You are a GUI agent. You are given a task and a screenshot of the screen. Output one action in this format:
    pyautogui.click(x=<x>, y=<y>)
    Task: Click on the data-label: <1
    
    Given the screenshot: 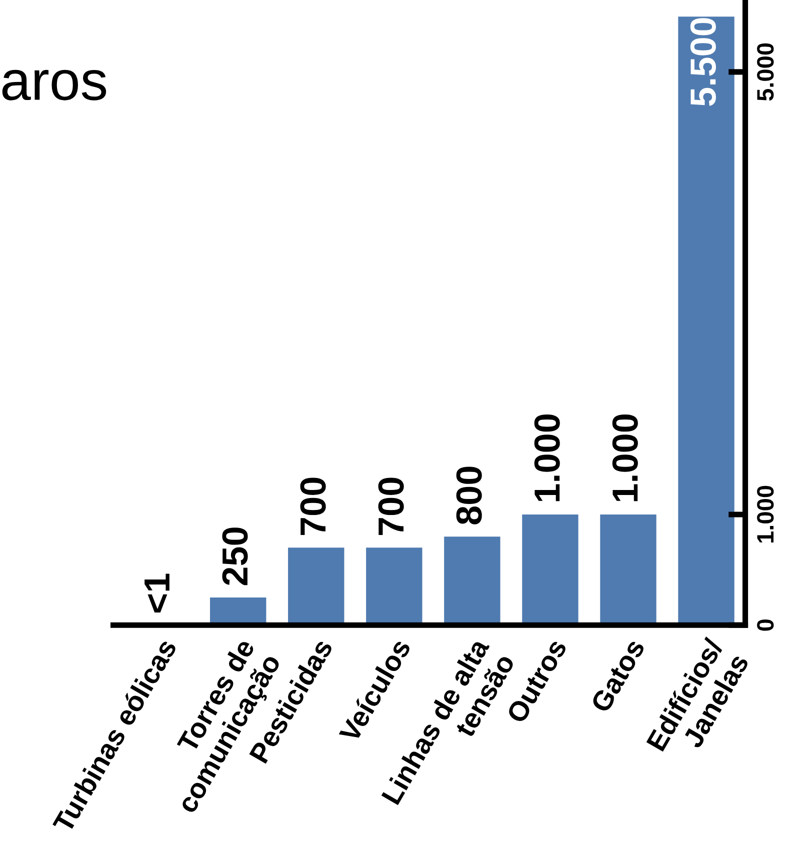 What is the action you would take?
    pyautogui.click(x=157, y=593)
    